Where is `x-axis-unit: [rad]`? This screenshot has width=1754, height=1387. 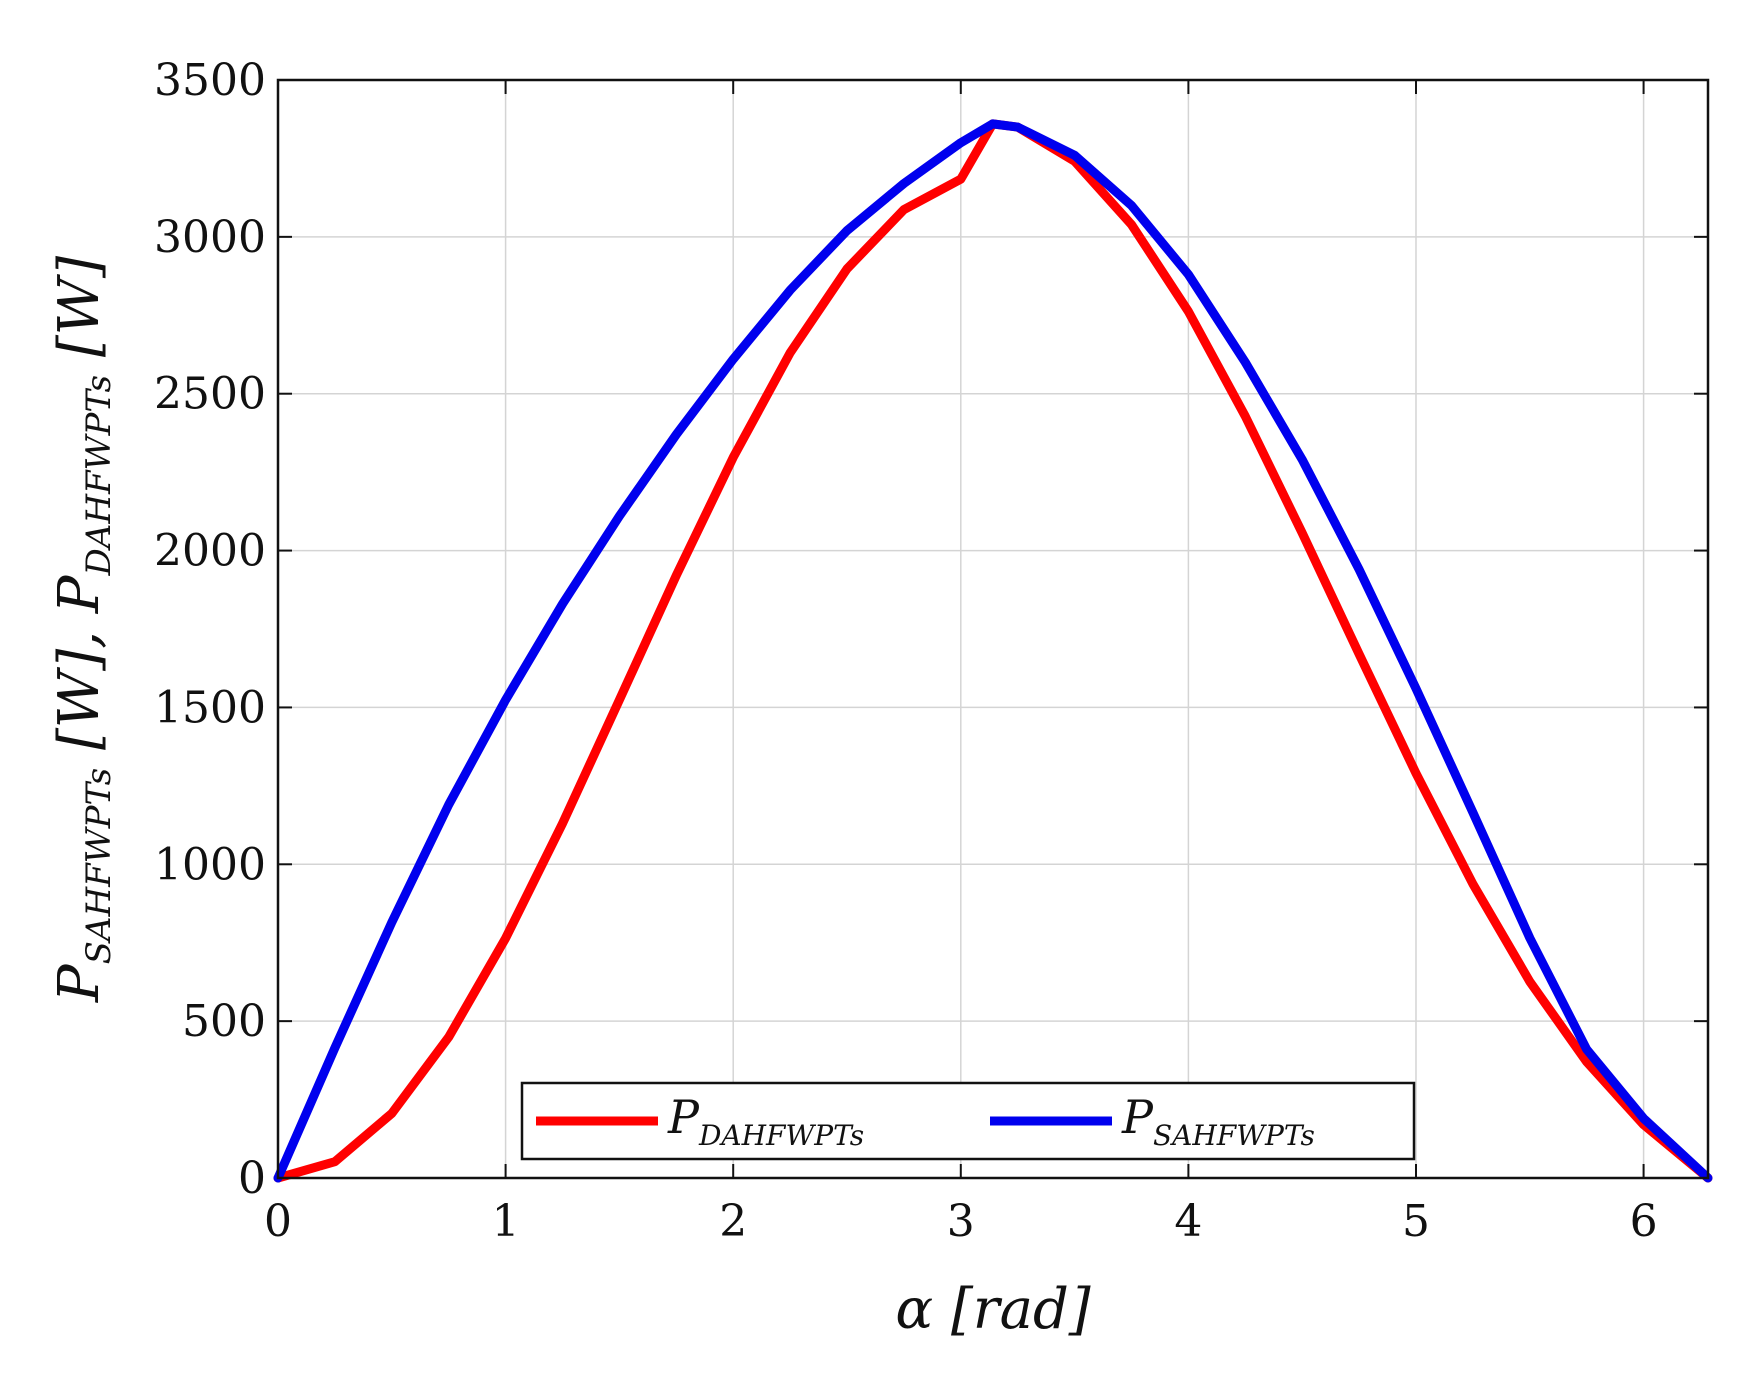 x-axis-unit: [rad] is located at coordinates (1012, 1309).